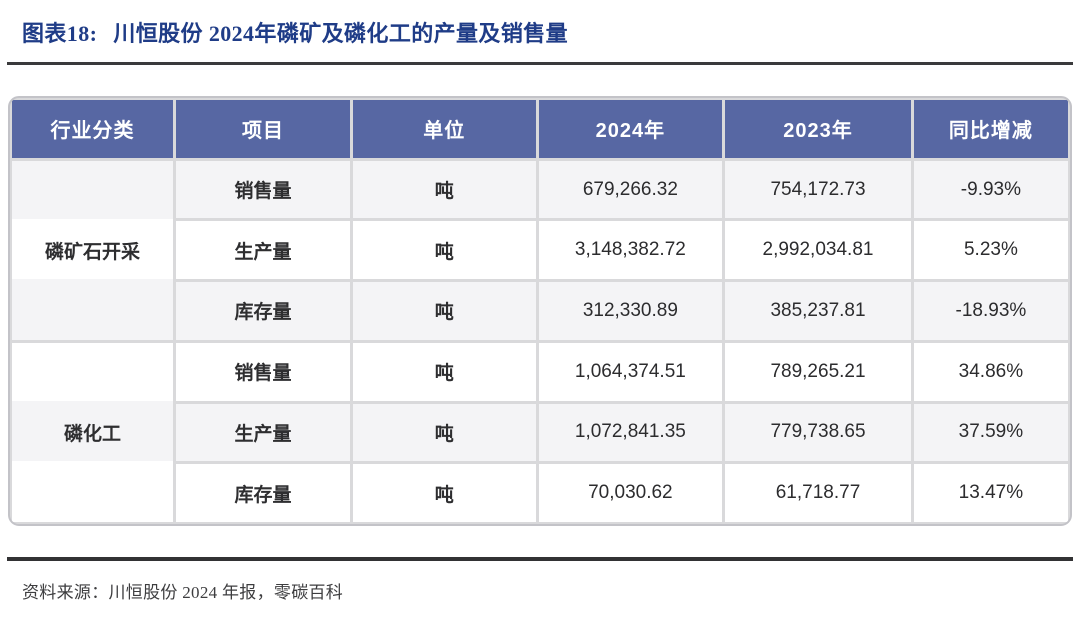  Describe the element at coordinates (990, 371) in the screenshot. I see `yoy-change-cell: 34.86%` at that location.